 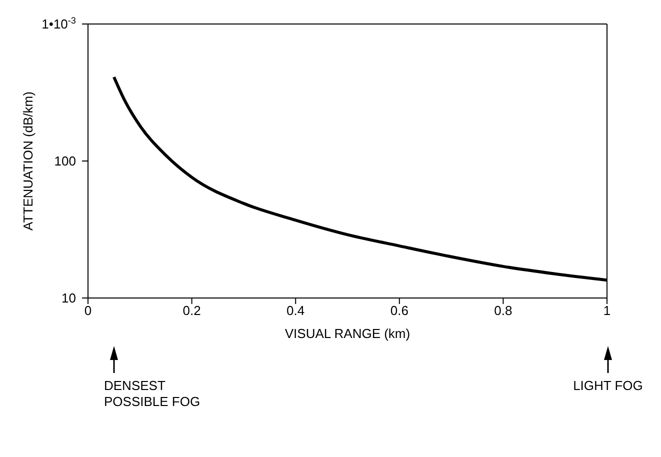 What do you see at coordinates (295, 310) in the screenshot?
I see `x-tick-label: 0.4` at bounding box center [295, 310].